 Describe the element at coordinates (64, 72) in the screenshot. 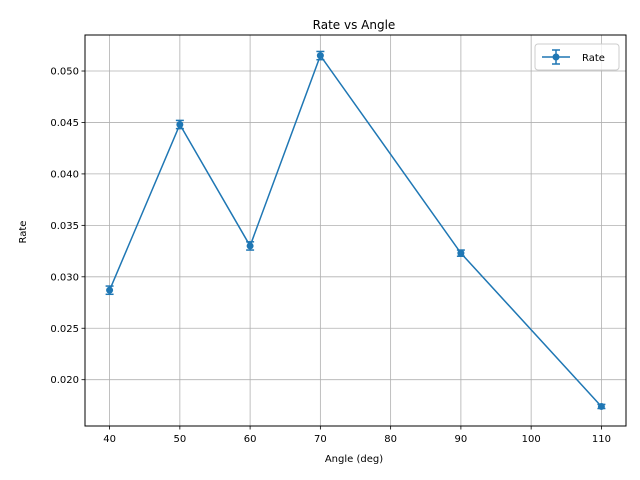

I see `y-tick-label: 0.050` at that location.